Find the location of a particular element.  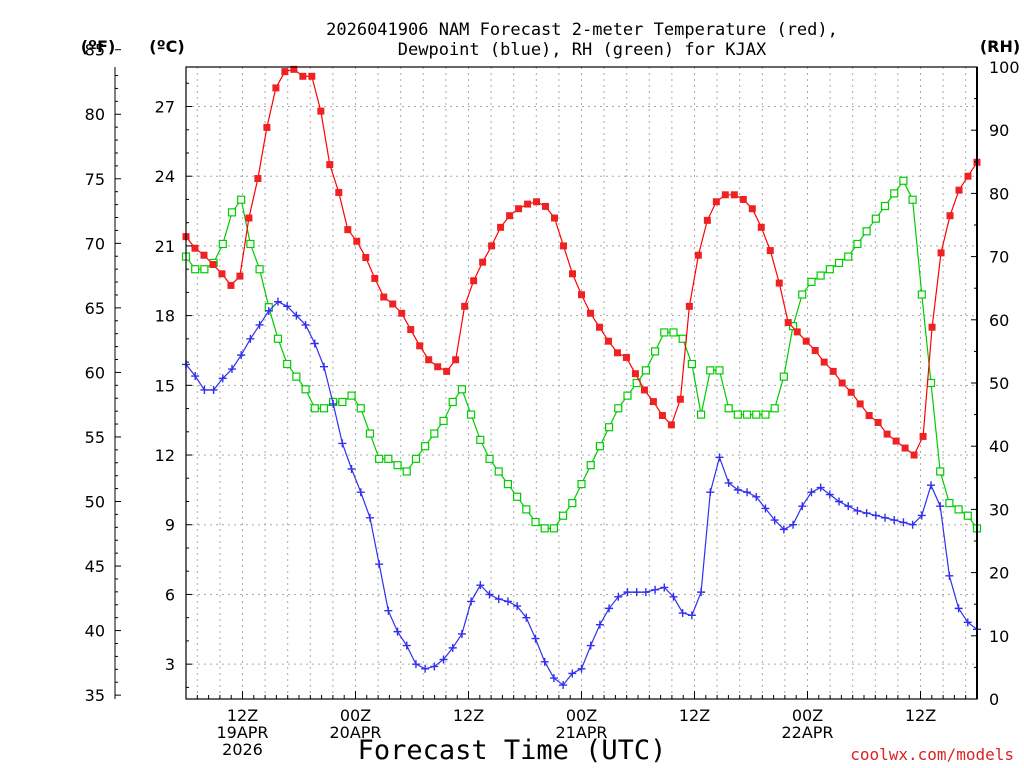

fahrenheit-tick-label: 75 is located at coordinates (95, 179).